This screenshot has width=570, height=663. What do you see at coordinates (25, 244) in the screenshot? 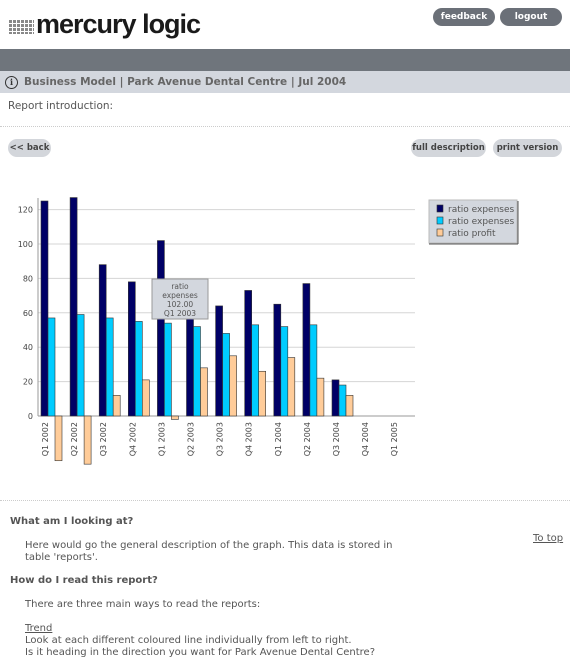
I see `y-tick-label: 100` at bounding box center [25, 244].